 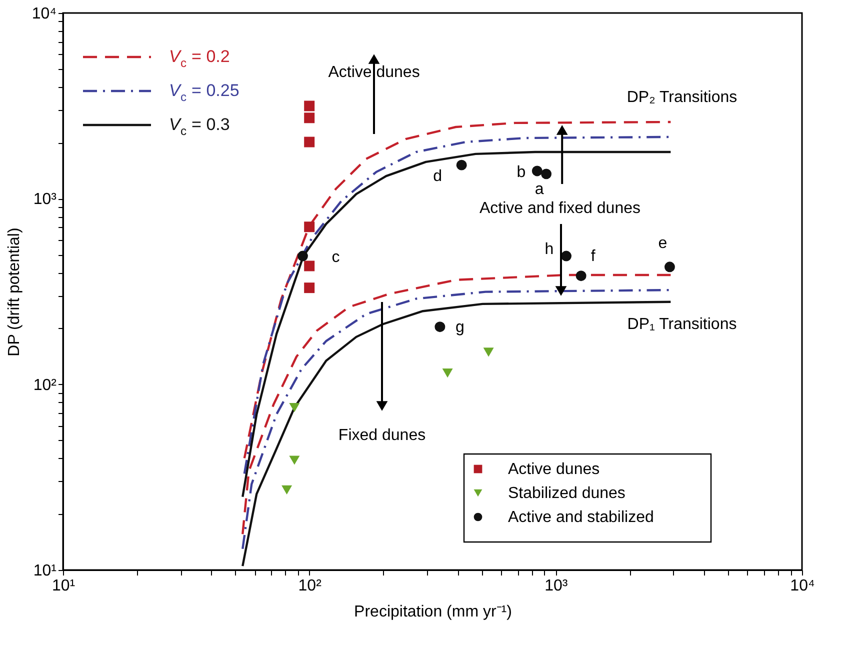 What do you see at coordinates (382, 435) in the screenshot?
I see `annotation: Fixed dunes` at bounding box center [382, 435].